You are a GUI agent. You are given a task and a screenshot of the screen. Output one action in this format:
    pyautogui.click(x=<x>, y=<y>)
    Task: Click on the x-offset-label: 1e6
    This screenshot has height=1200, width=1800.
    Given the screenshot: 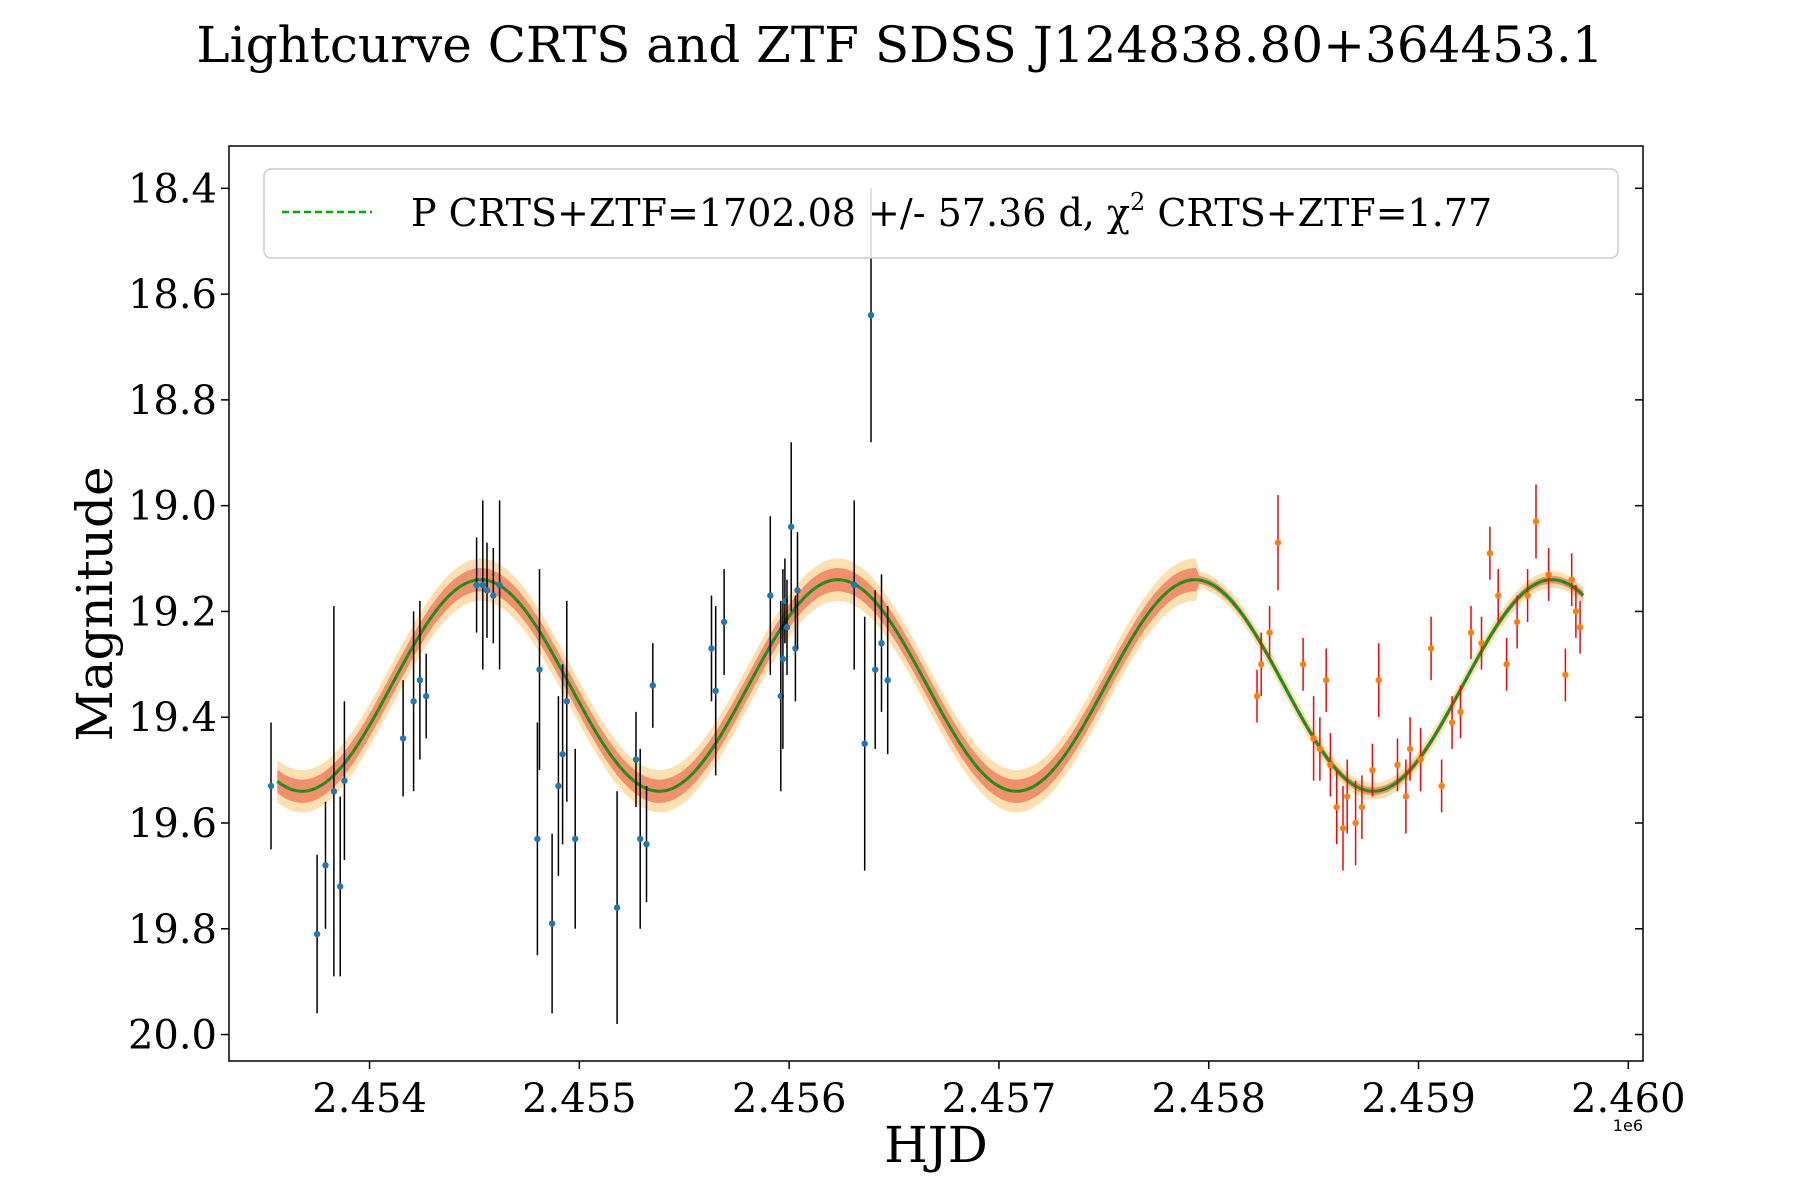 What is the action you would take?
    pyautogui.click(x=1628, y=1125)
    